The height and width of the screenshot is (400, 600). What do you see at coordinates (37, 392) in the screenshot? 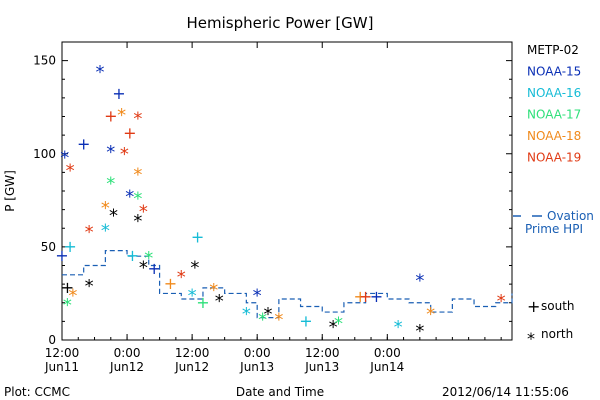
I see `footer-left: Plot: CCMC` at bounding box center [37, 392].